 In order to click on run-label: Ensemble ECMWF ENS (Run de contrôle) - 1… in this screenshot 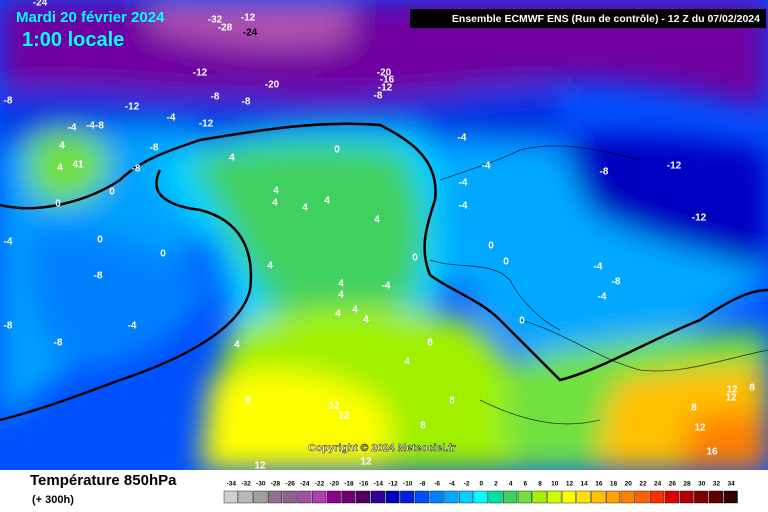, I will do `click(606, 19)`.